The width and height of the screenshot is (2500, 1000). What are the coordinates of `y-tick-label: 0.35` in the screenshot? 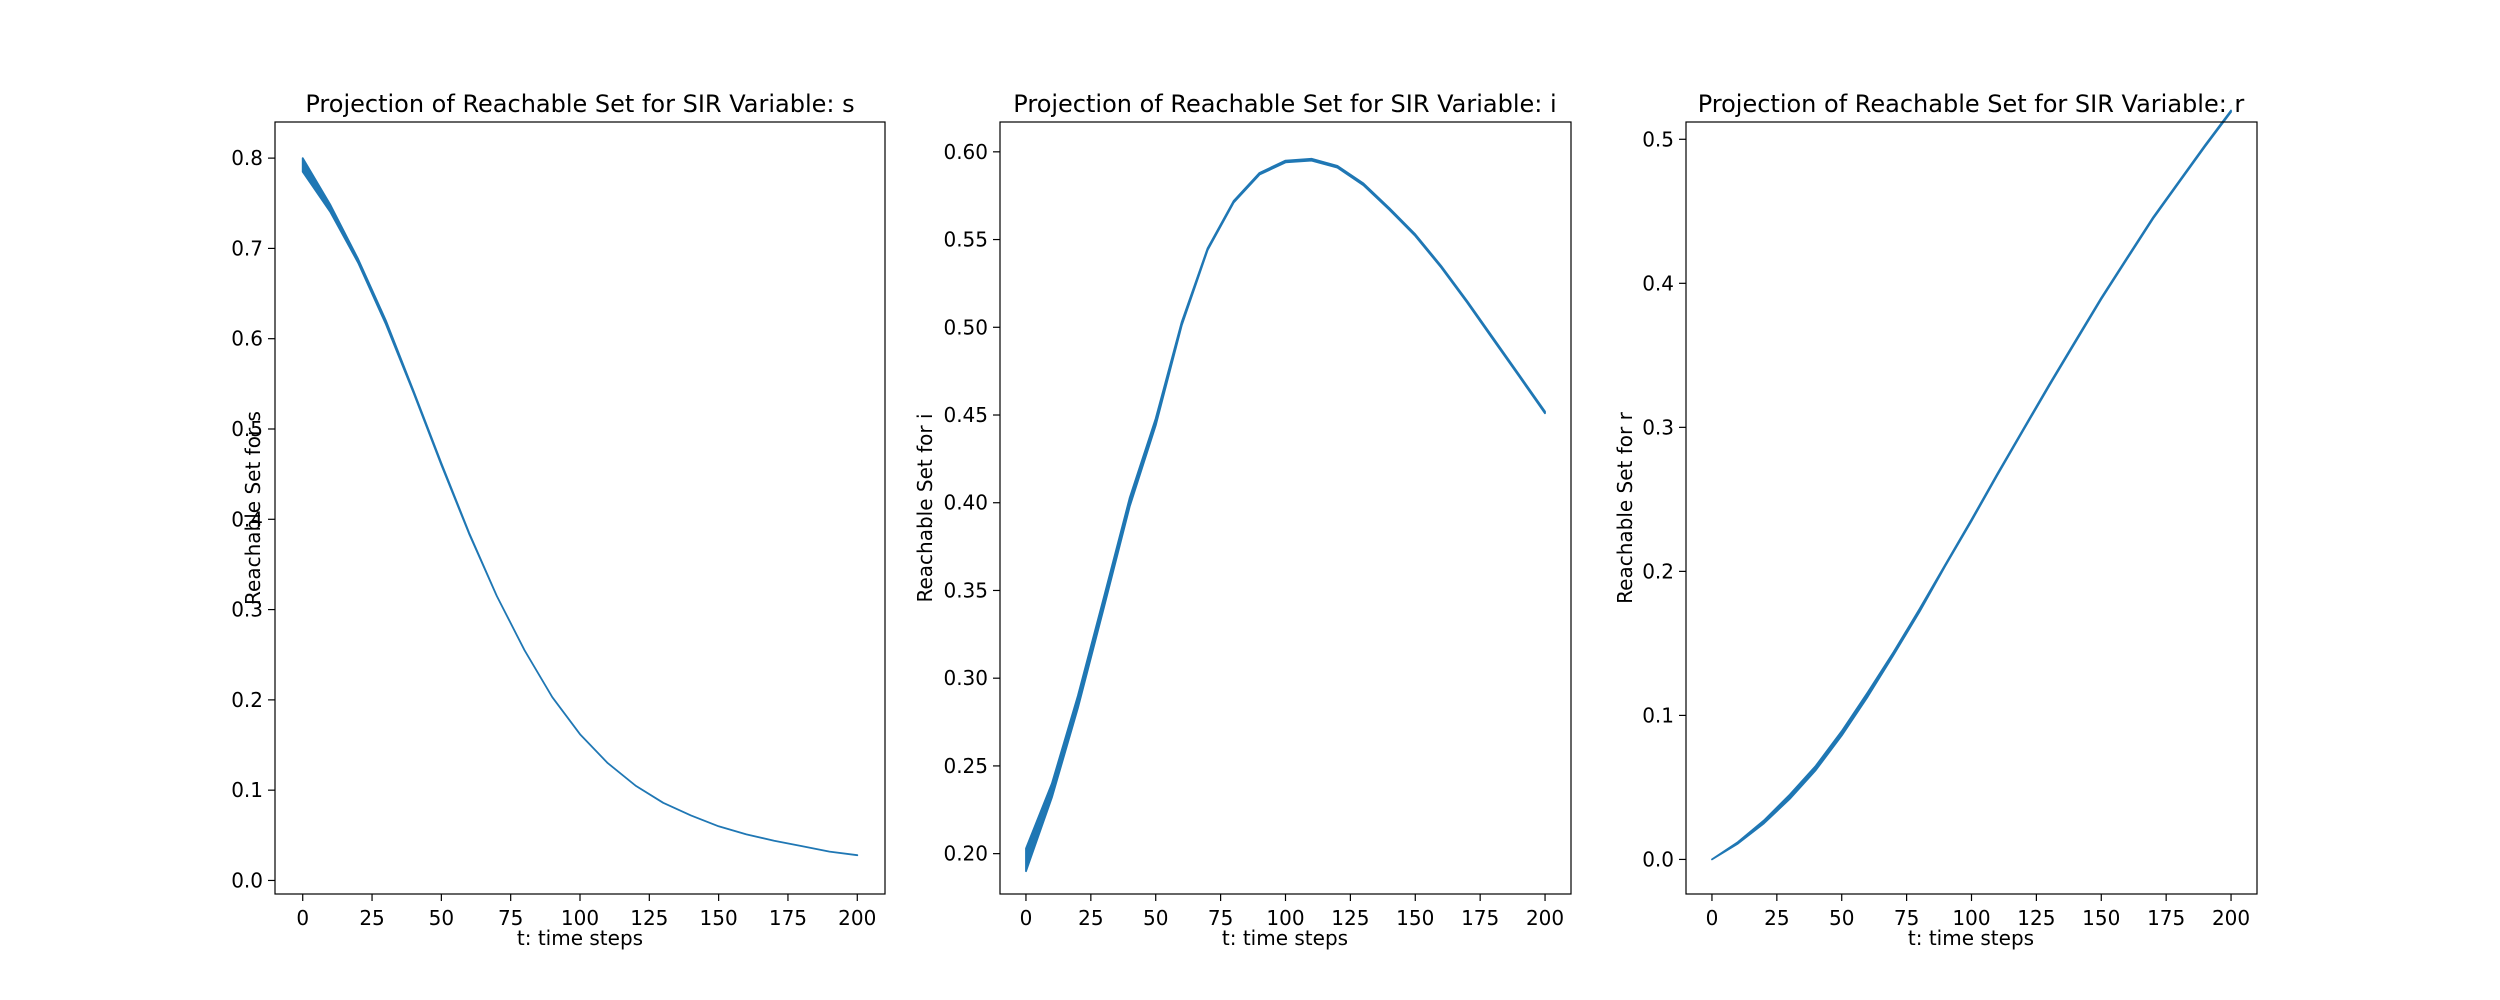 It's located at (965, 590).